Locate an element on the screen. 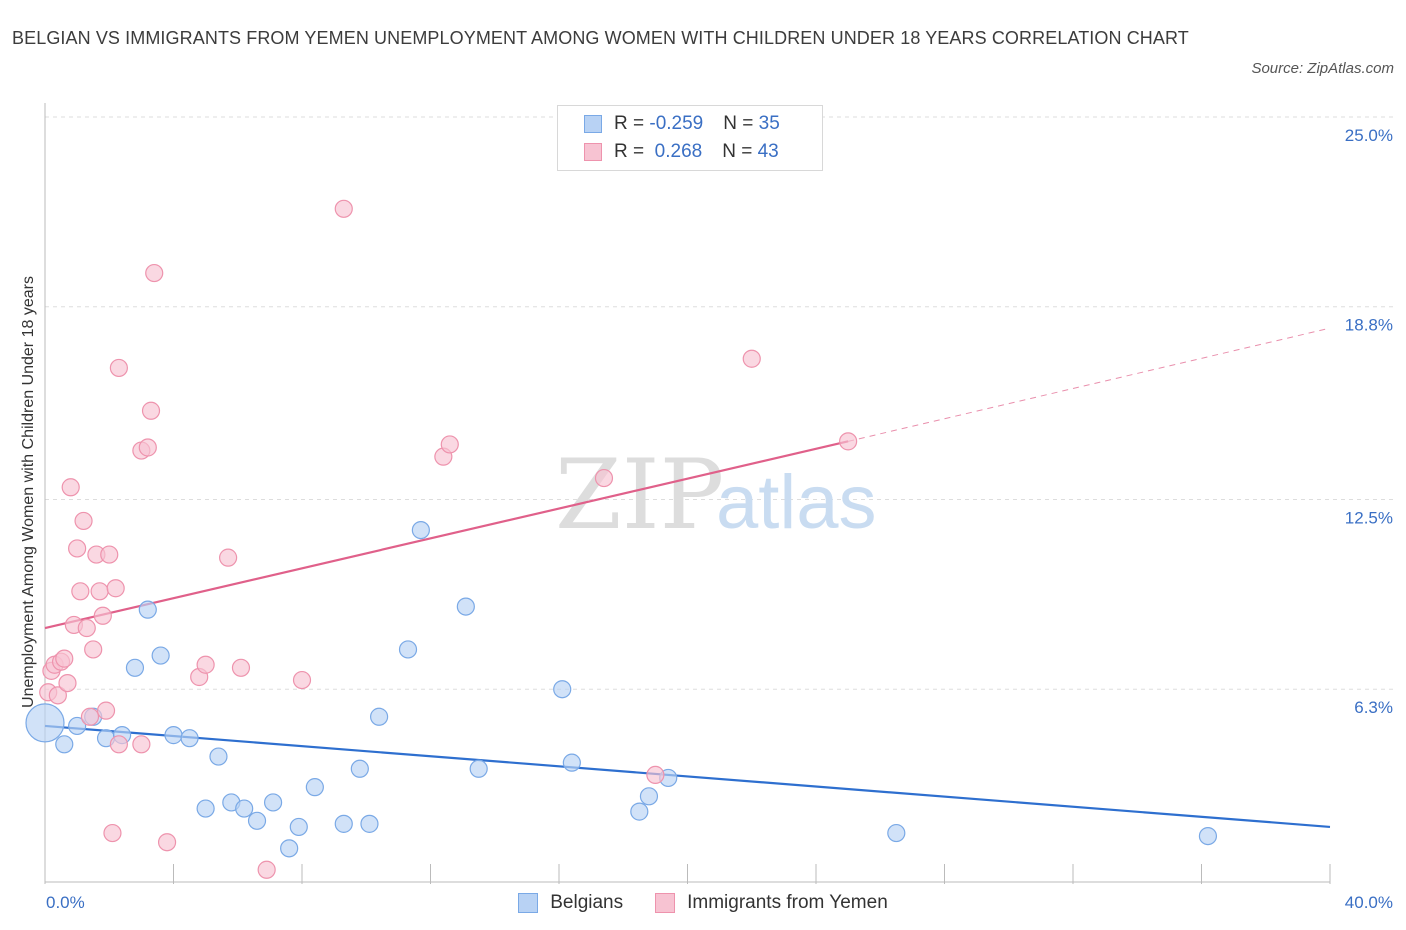 The image size is (1406, 930). y-tick-label: 6.3% is located at coordinates (1373, 707).